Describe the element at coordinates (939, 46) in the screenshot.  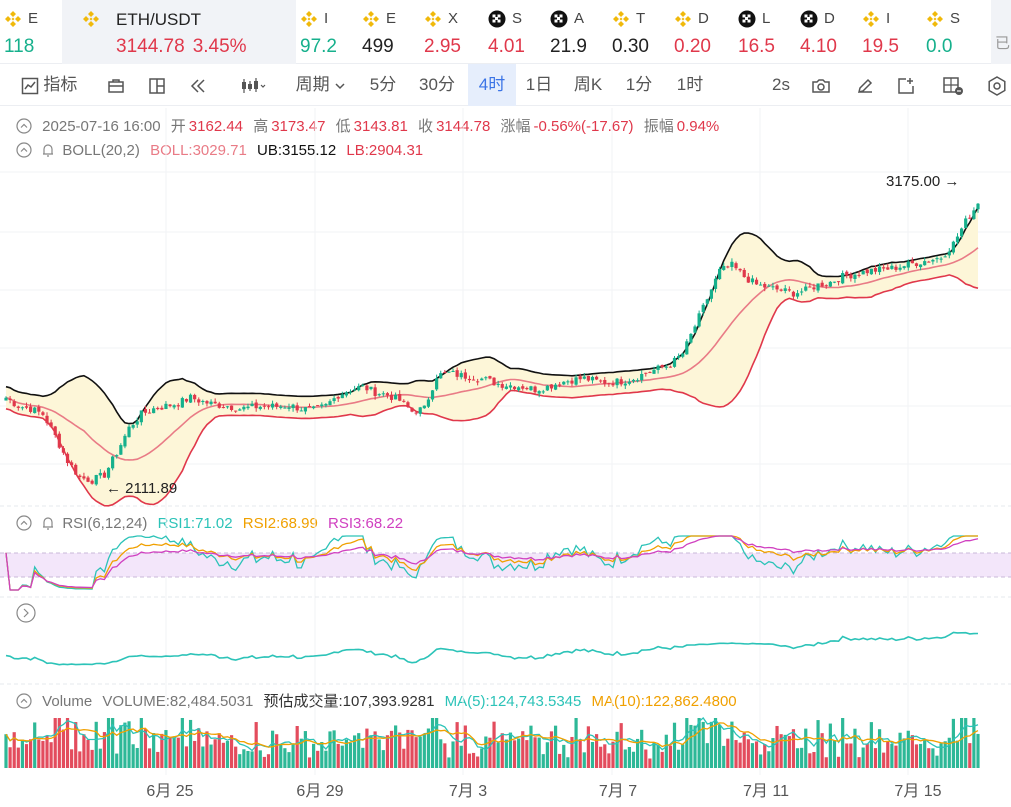
I see `ticker-price: 0.0` at that location.